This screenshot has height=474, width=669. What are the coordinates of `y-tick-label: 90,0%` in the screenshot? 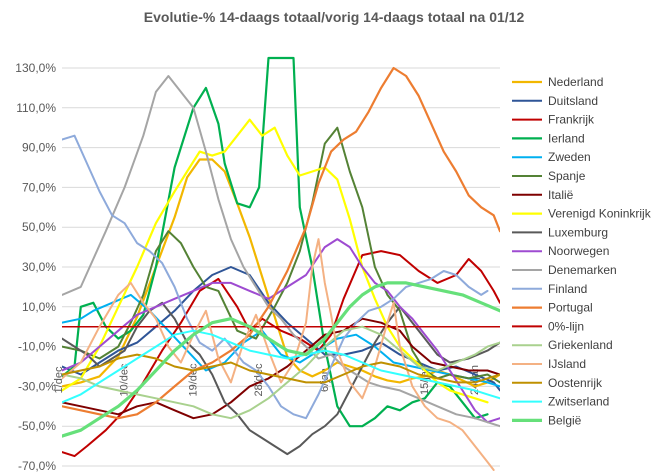 It's located at (39, 148).